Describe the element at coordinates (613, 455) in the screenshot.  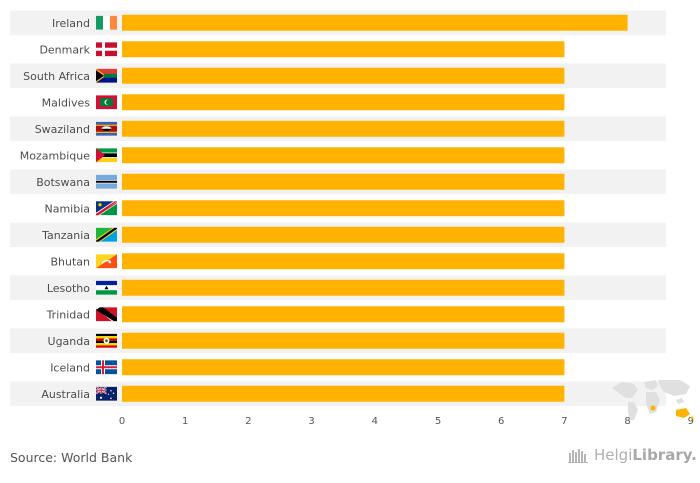
I see `brand-name-part1: Helgi` at that location.